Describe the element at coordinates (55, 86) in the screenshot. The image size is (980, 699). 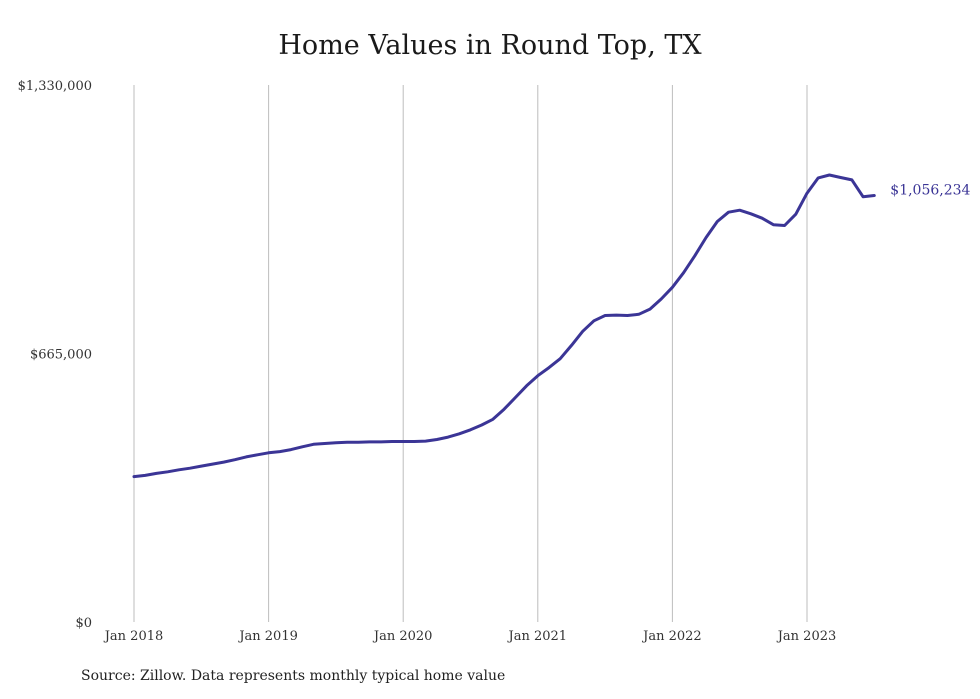
I see `y-tick-label: $1,330,000` at that location.